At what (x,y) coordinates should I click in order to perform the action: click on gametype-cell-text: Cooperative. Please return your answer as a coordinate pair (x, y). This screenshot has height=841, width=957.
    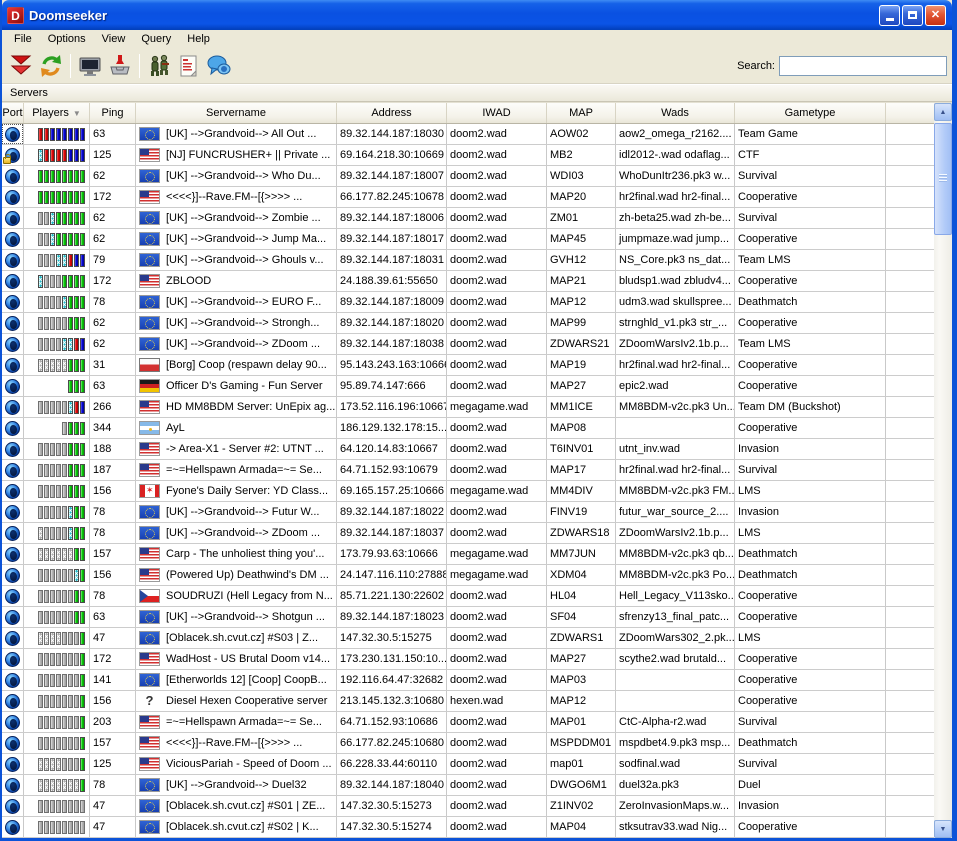
    Looking at the image, I should click on (768, 197).